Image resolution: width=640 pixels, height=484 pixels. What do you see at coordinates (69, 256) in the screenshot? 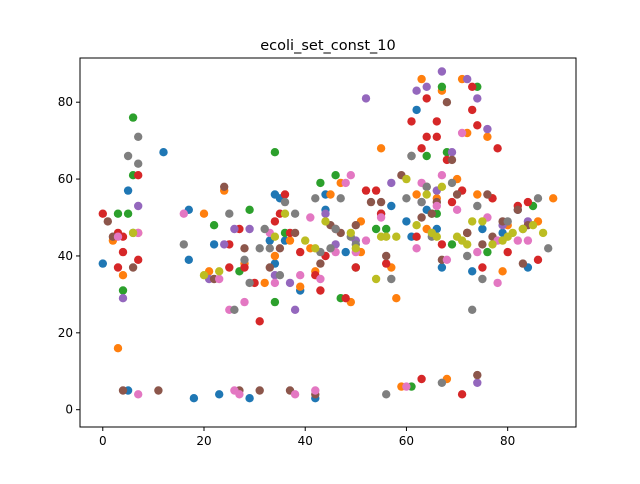
I see `y-axis: 0 20 40 60 80` at bounding box center [69, 256].